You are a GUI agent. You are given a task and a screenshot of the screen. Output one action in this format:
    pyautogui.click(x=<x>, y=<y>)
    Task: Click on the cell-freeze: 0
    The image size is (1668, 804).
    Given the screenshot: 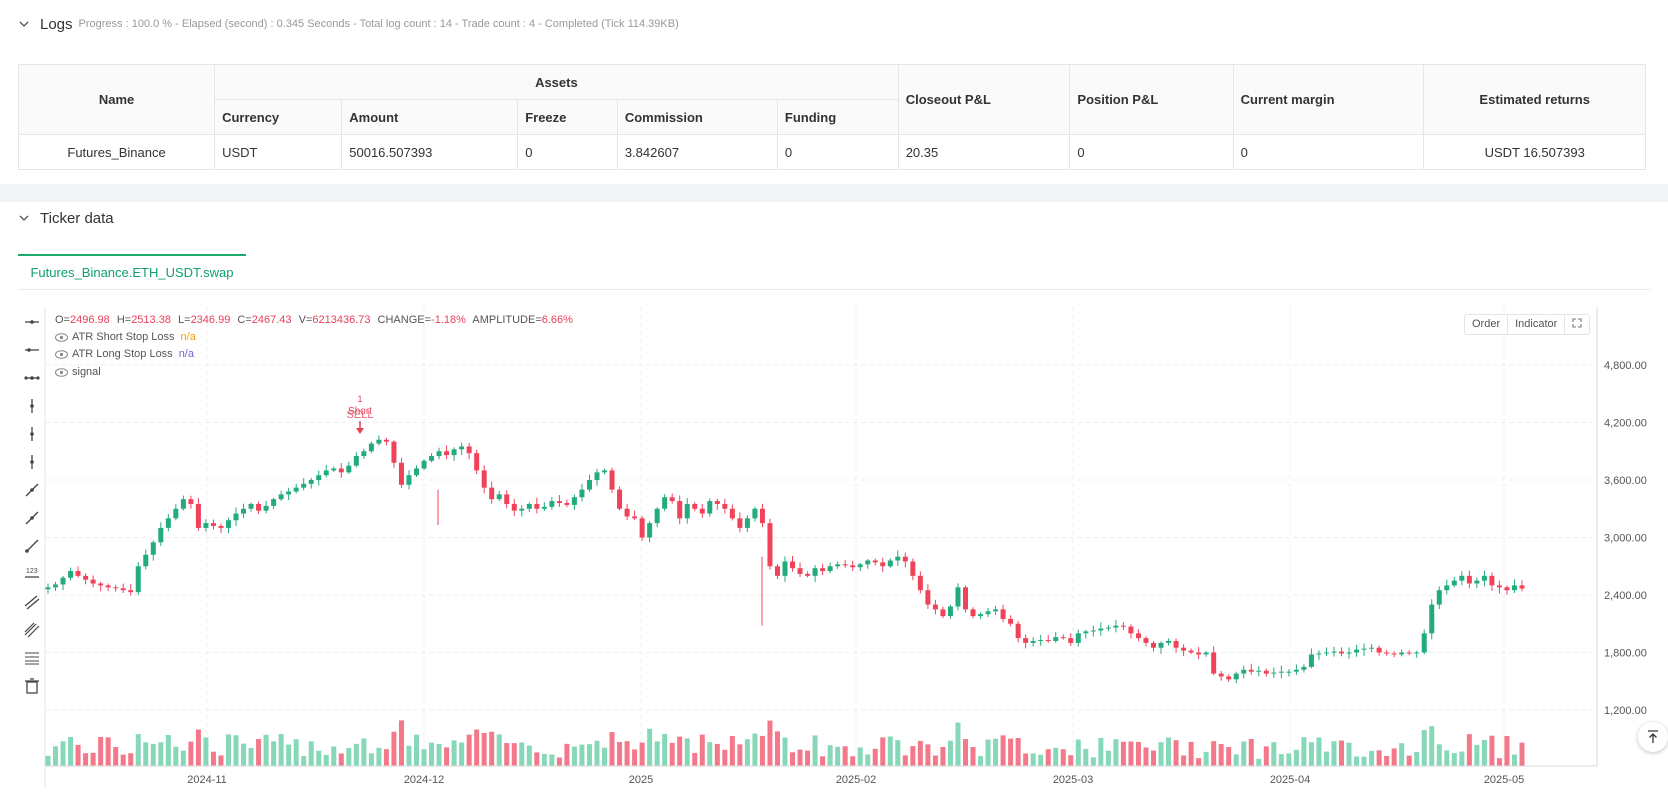 What is the action you would take?
    pyautogui.click(x=567, y=152)
    